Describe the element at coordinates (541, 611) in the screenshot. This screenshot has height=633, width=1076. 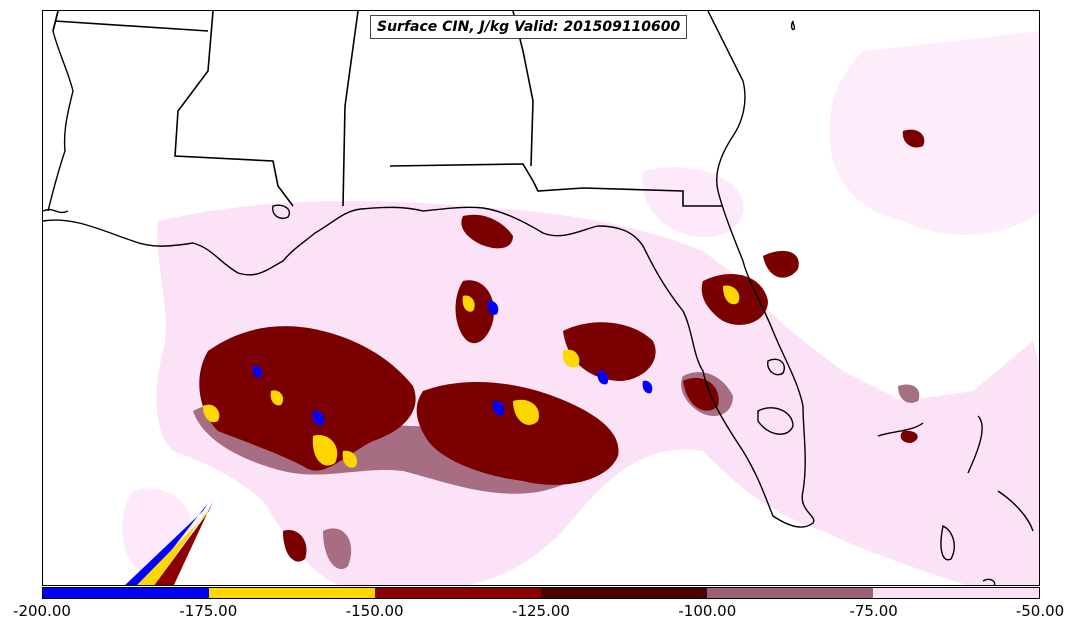
I see `colorbar-tick-label: -125.00` at that location.